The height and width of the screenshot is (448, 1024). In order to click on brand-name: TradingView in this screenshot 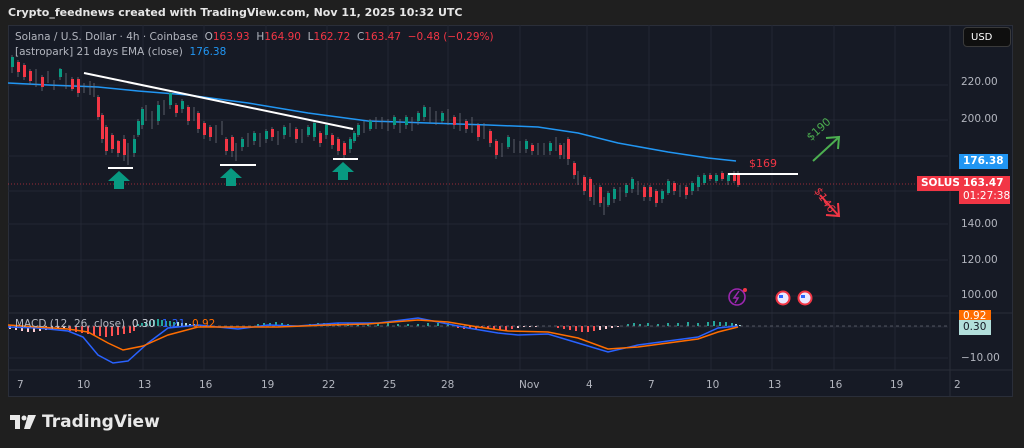, I will do `click(101, 422)`.